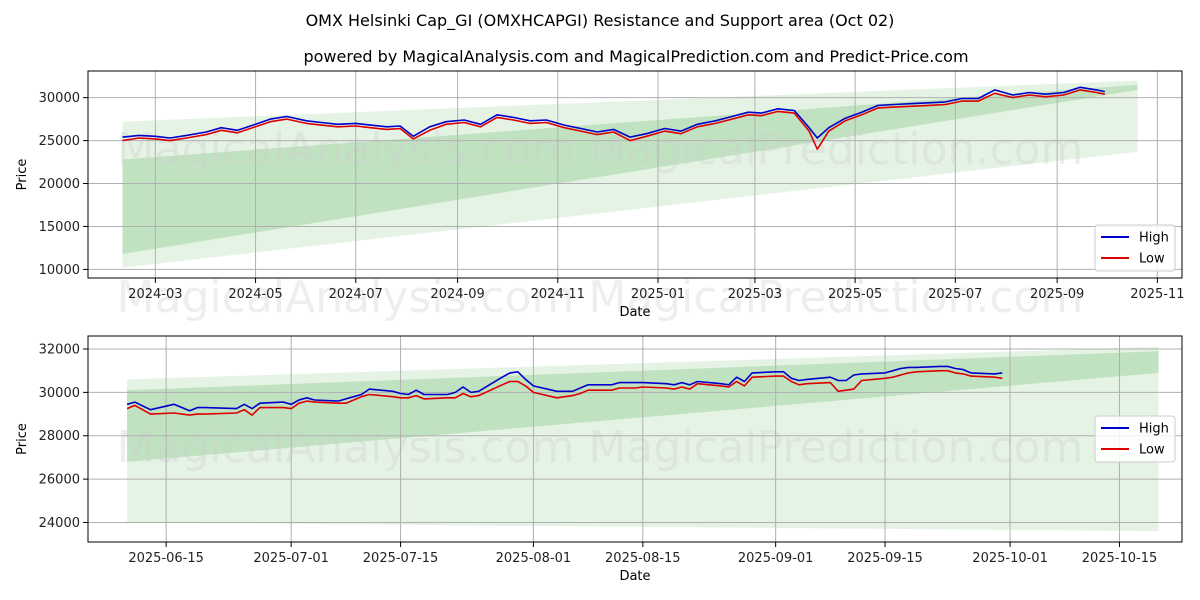 The image size is (1200, 600). Describe the element at coordinates (955, 294) in the screenshot. I see `x-tick-label: 2025-07` at that location.